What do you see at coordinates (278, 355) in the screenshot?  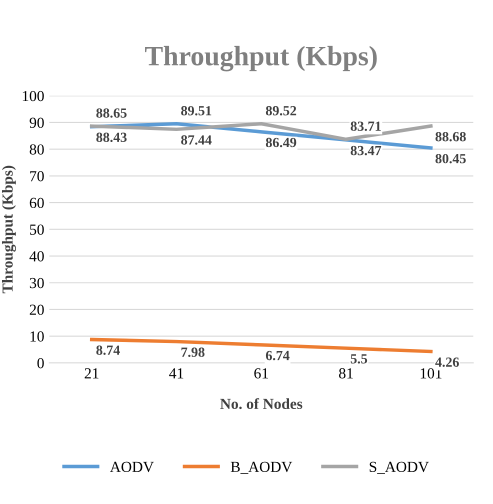 I see `data-label: 6.74` at bounding box center [278, 355].